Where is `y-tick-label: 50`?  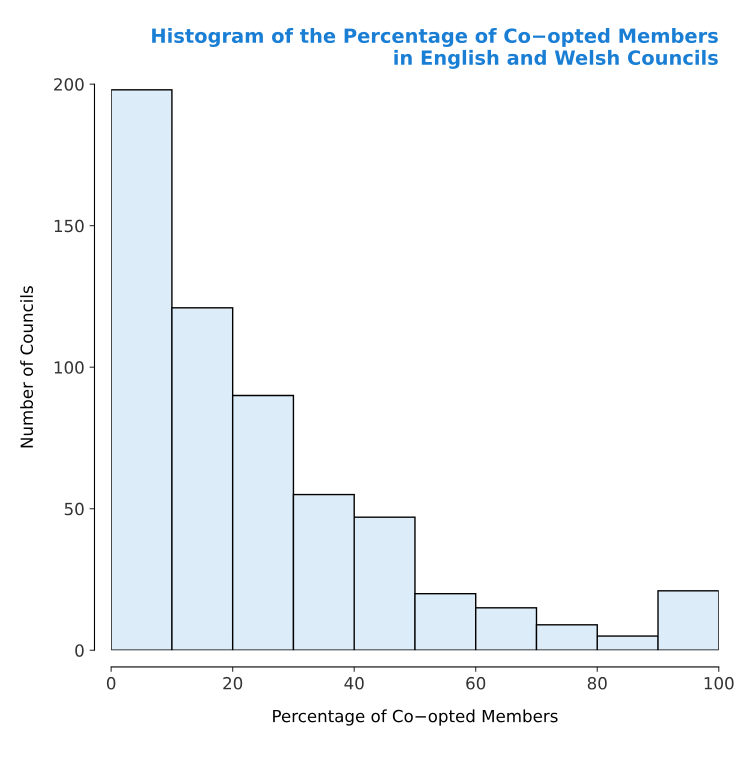 y-tick-label: 50 is located at coordinates (74, 509).